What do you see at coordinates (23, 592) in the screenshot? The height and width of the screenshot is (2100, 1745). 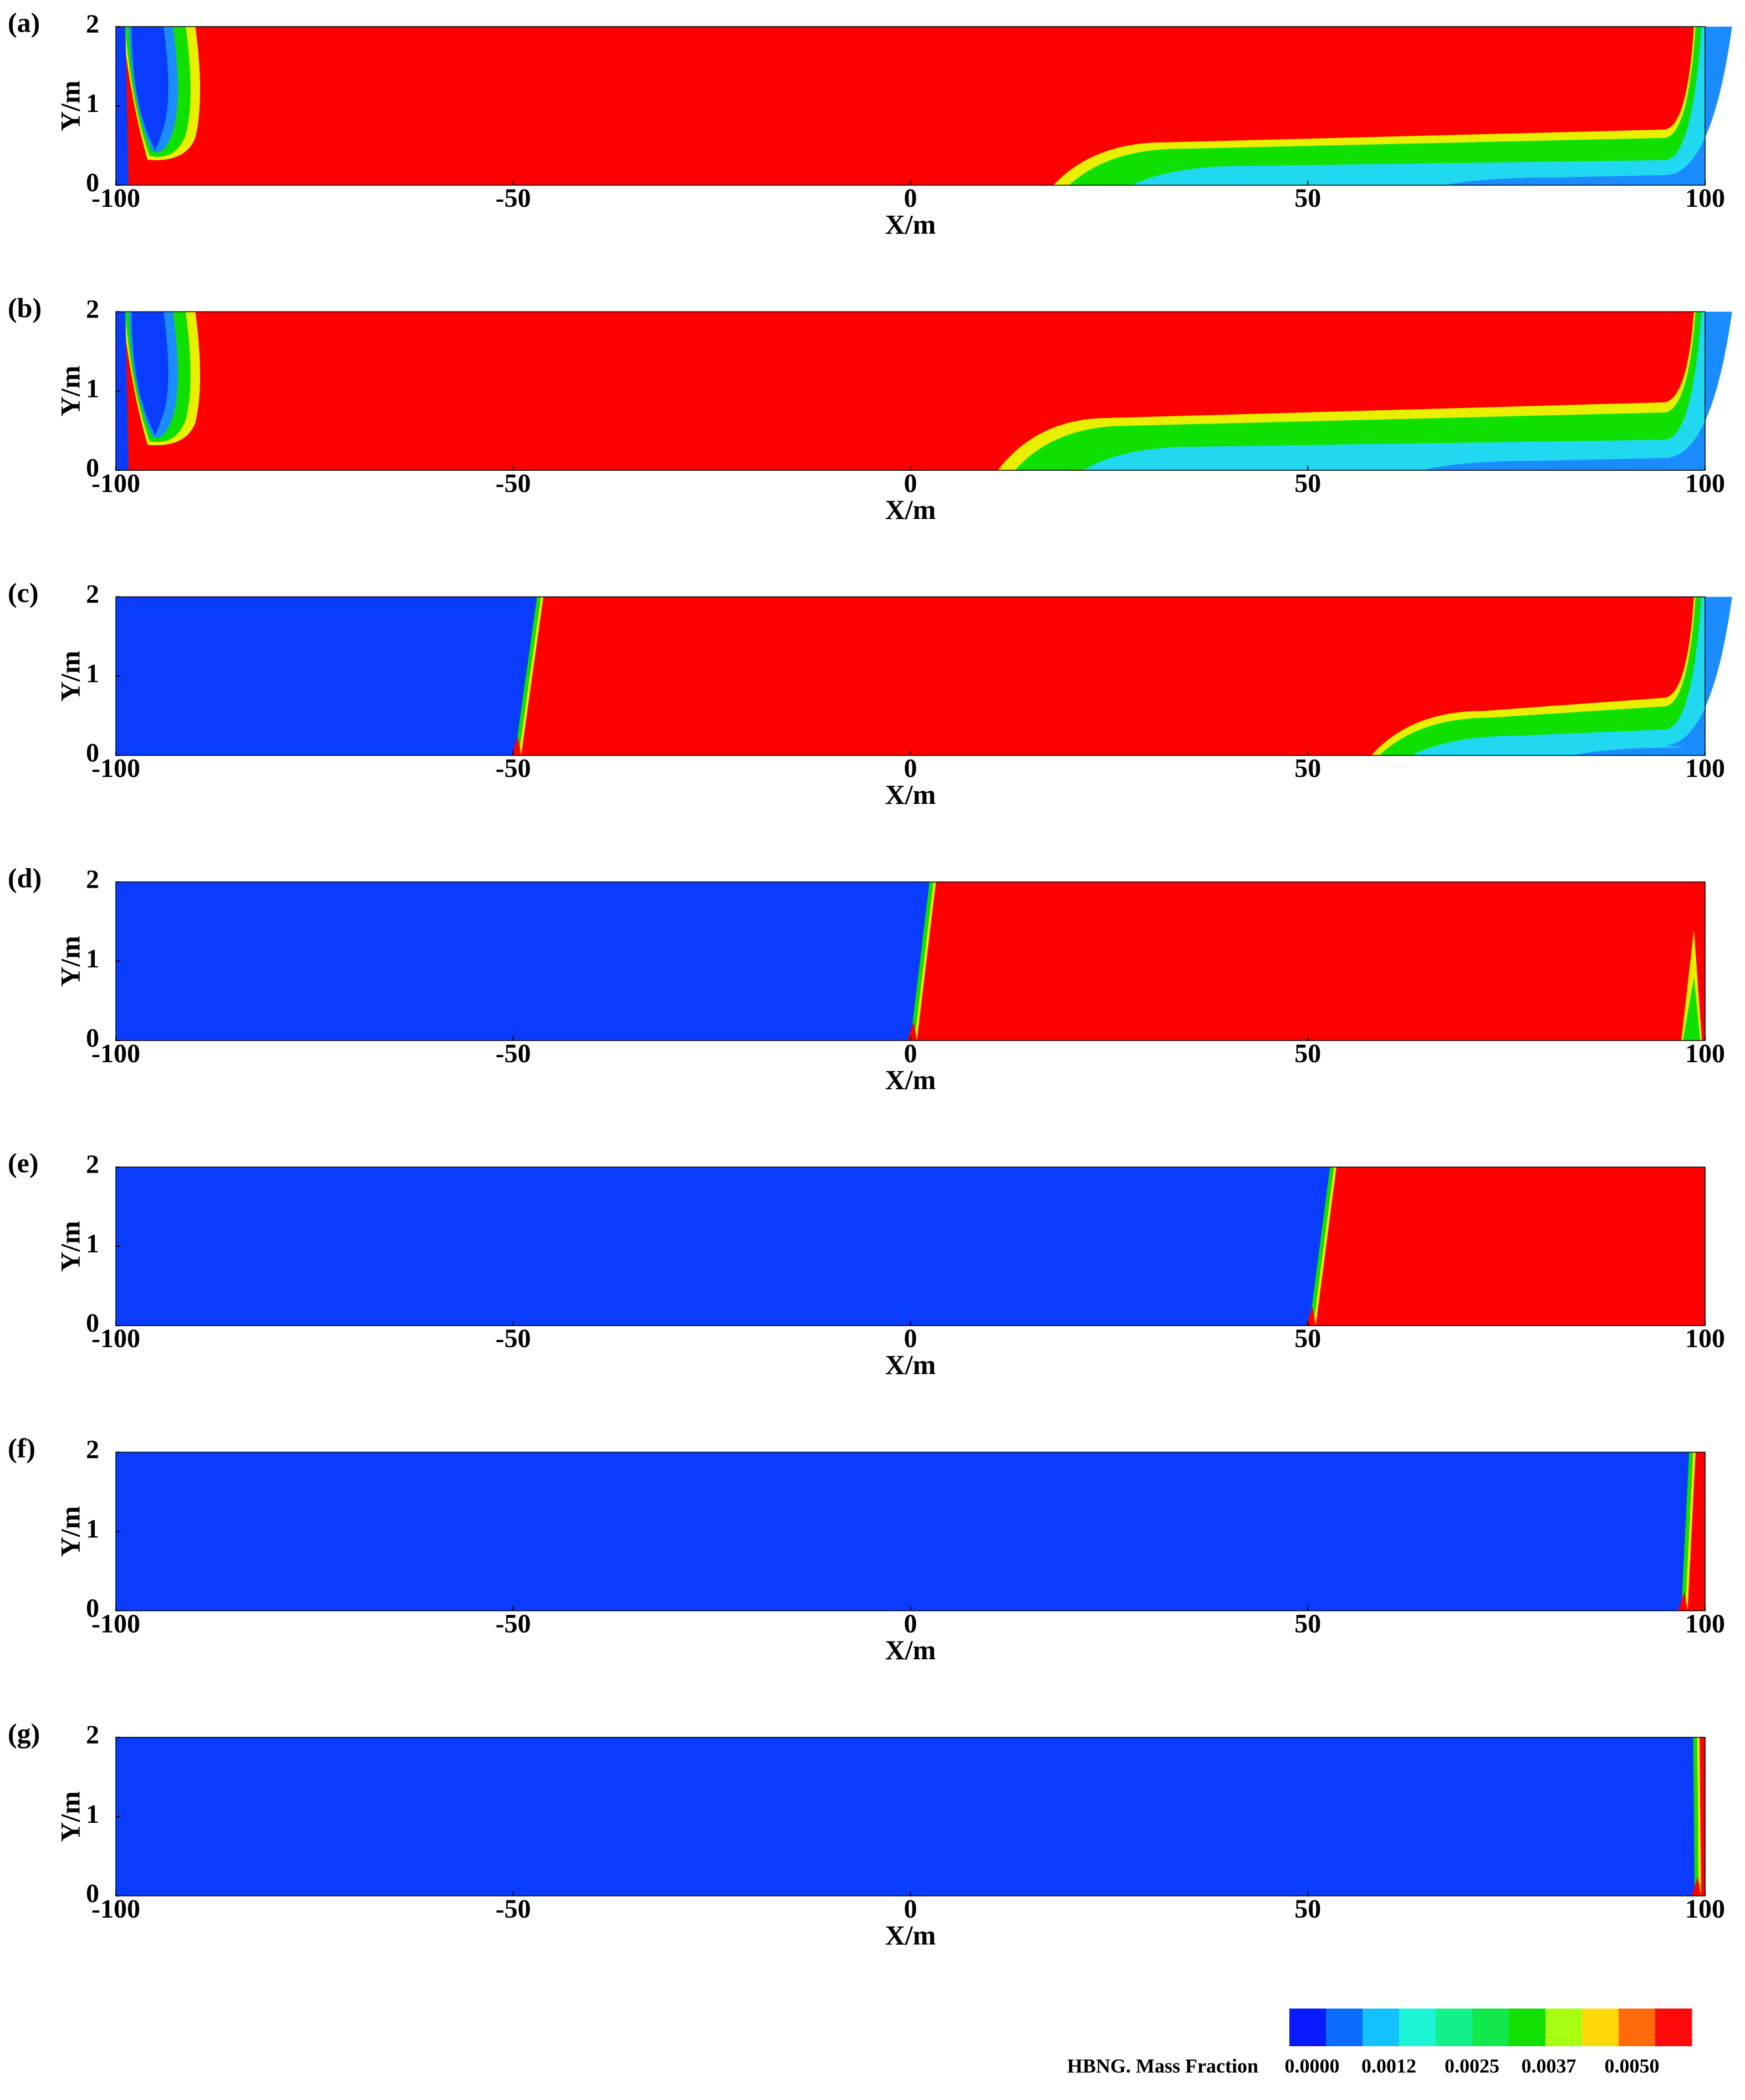 I see `panel-label: (c)` at bounding box center [23, 592].